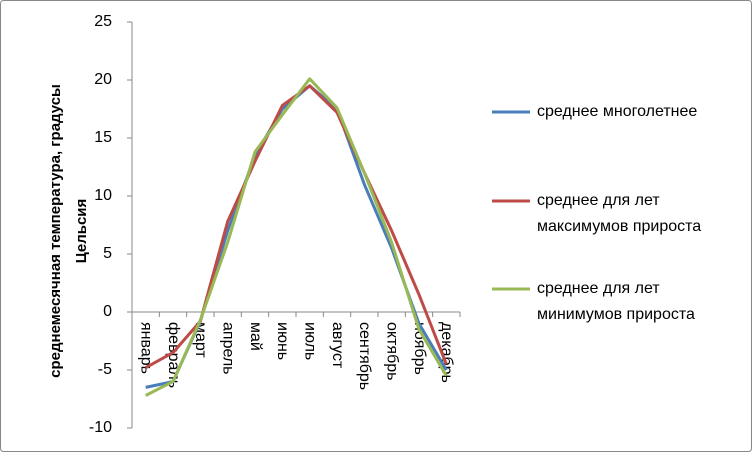 The height and width of the screenshot is (452, 752). Describe the element at coordinates (616, 301) in the screenshot. I see `legend-label: среднее для лет минимумов прироста` at that location.